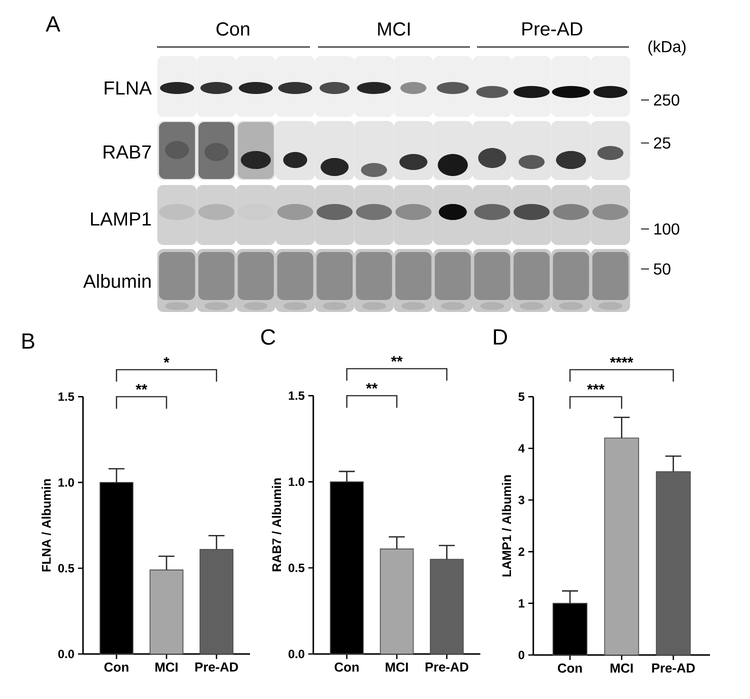 This screenshot has width=750, height=699. What do you see at coordinates (46, 525) in the screenshot?
I see `y-axis-title: FLNA / Albumin` at bounding box center [46, 525].